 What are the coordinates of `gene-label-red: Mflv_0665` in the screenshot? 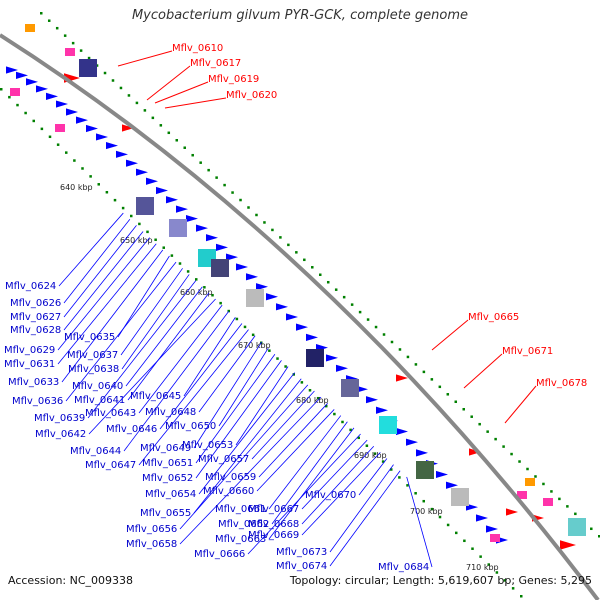 It's located at (493, 317).